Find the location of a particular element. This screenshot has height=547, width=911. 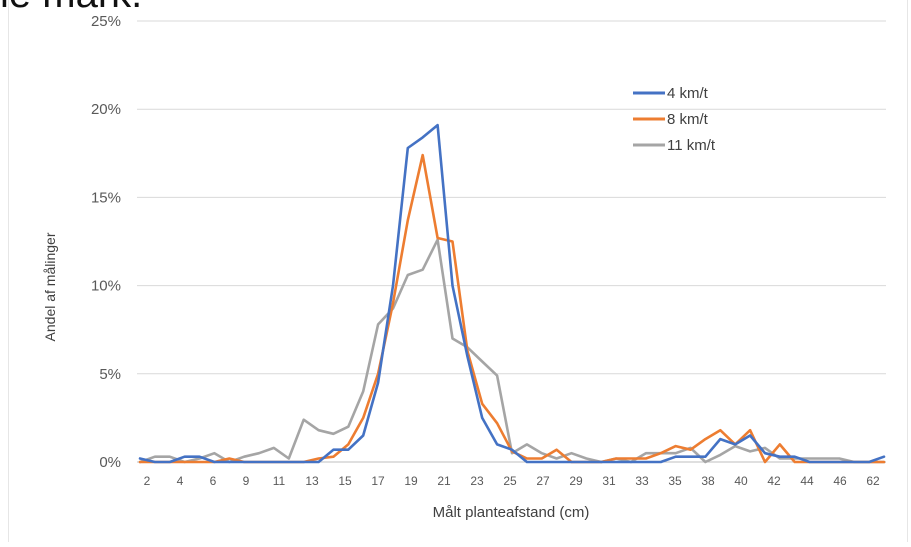

x-tick-label: 6 is located at coordinates (213, 481).